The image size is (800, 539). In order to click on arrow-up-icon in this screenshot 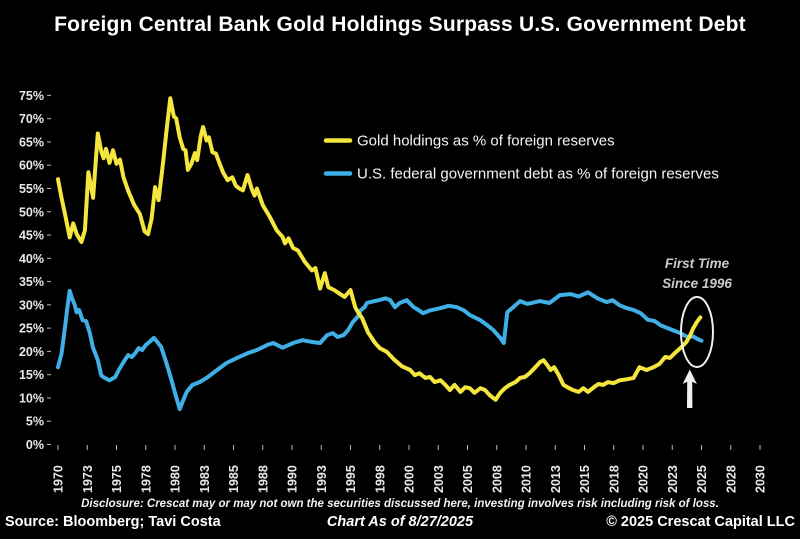, I will do `click(689, 388)`.